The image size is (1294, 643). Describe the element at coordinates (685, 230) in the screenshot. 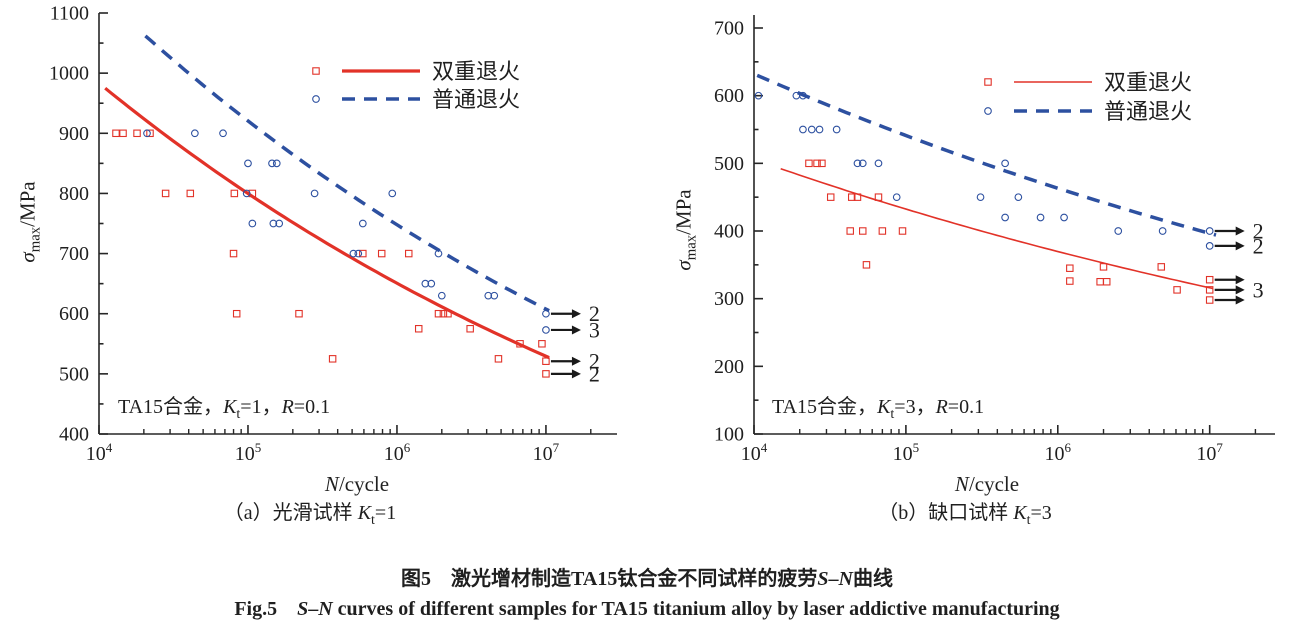

I see `y-axis-title-b: σmax/MPa` at that location.